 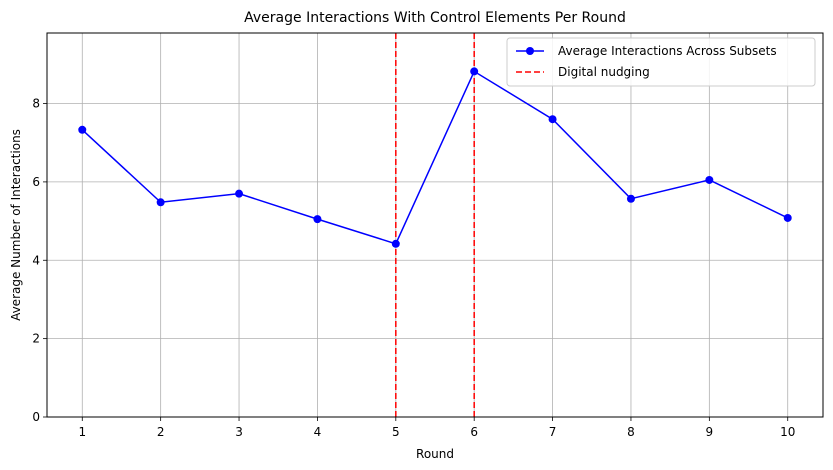 I want to click on y-tick-label: 0, so click(x=36, y=417).